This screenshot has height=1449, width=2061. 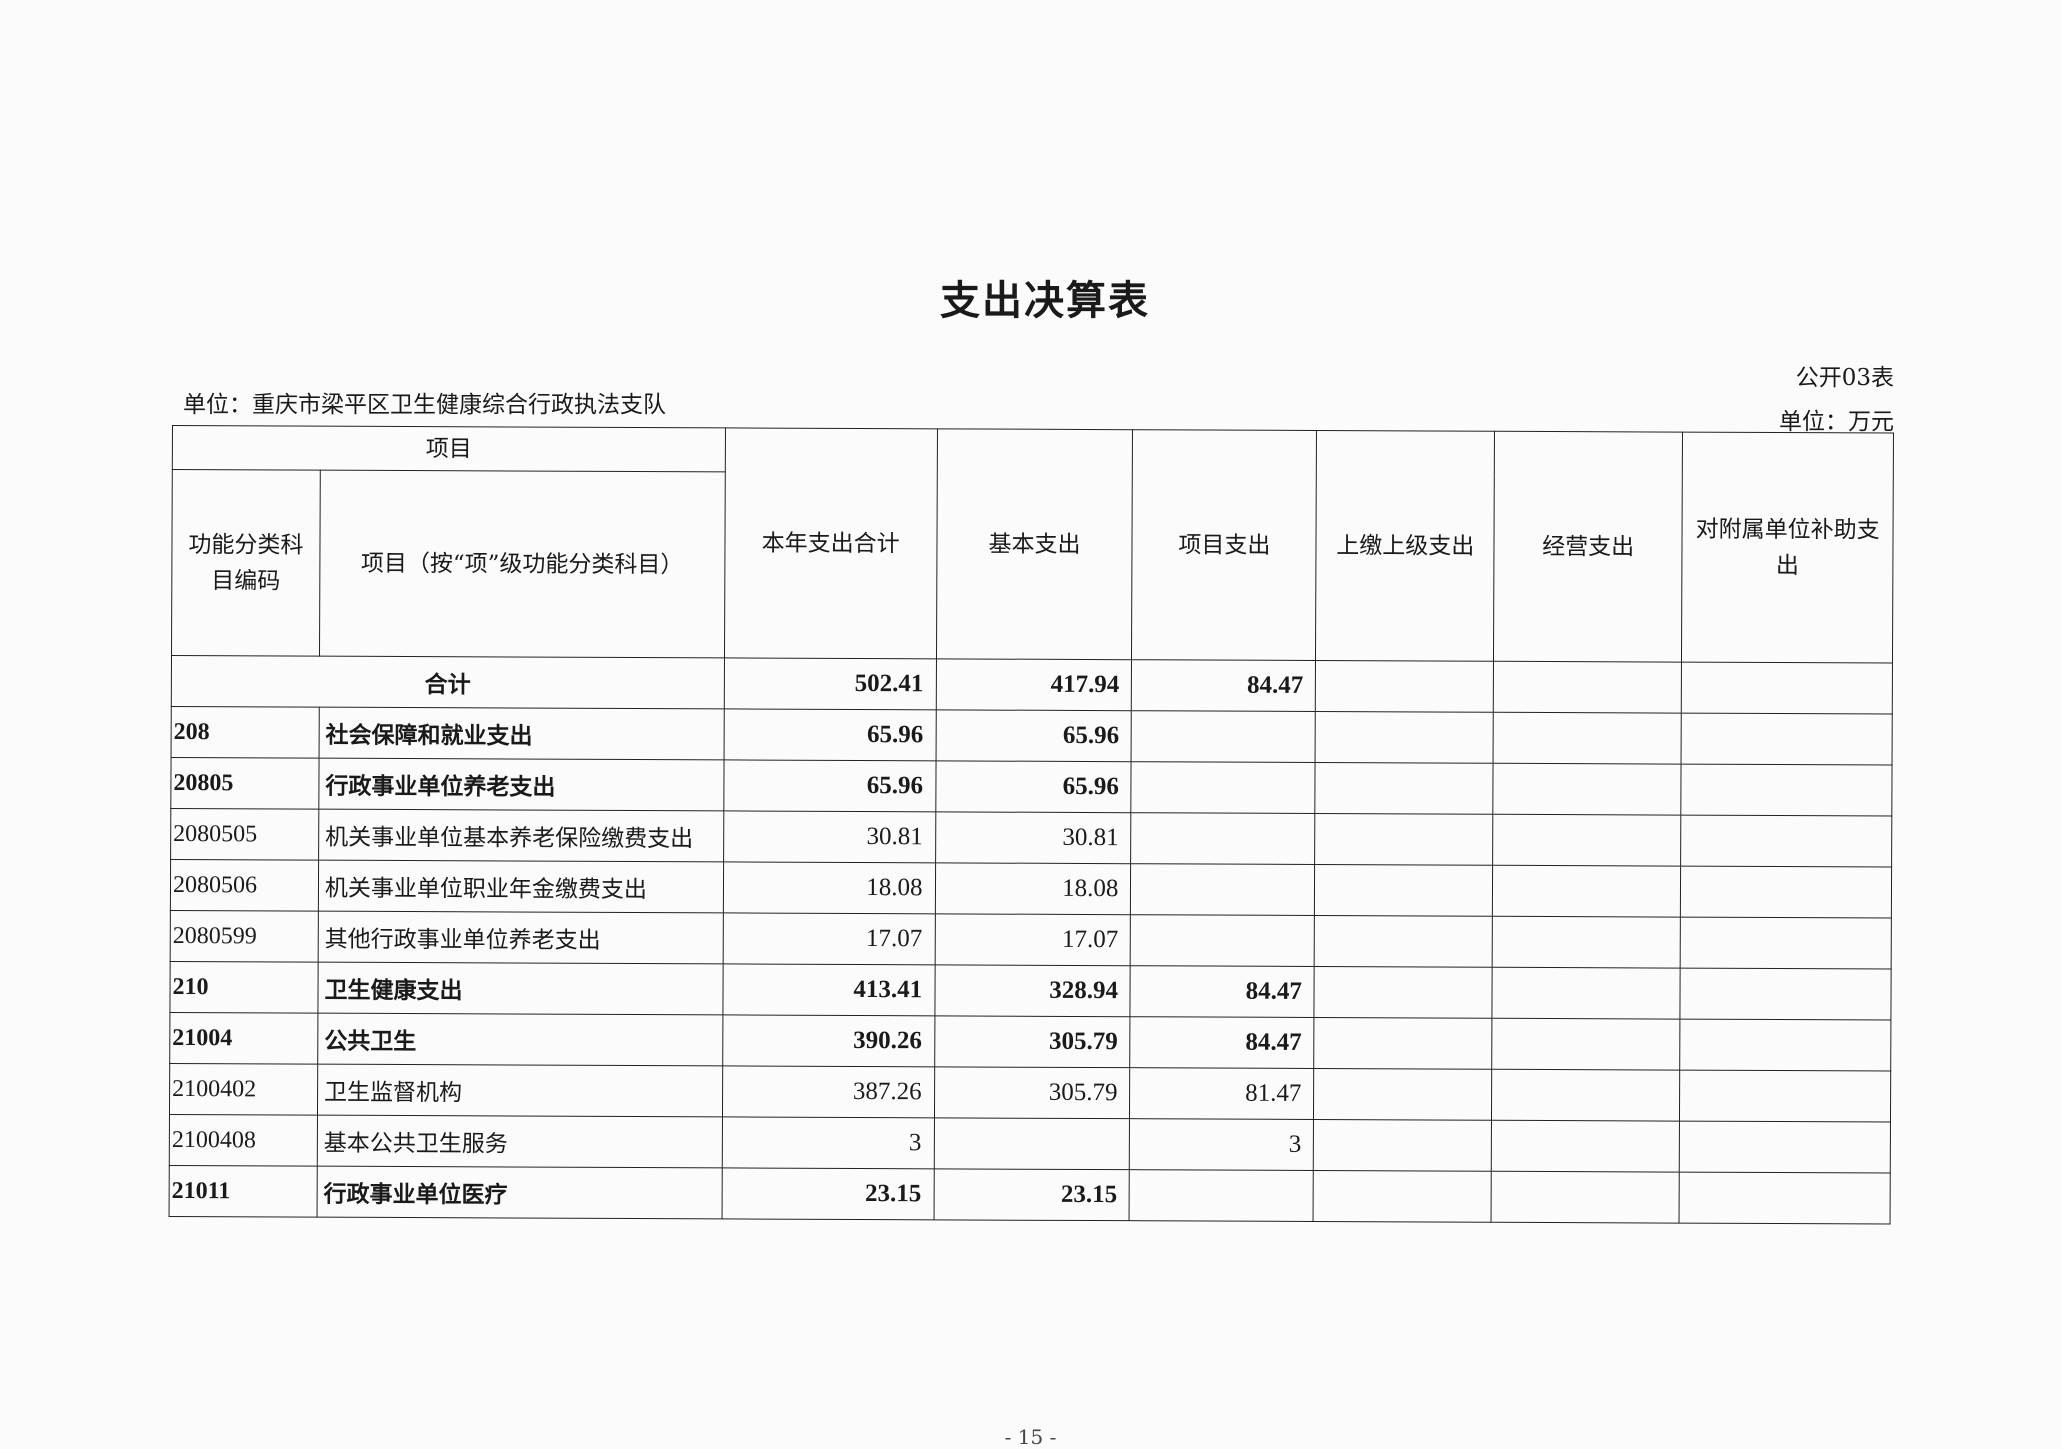 I want to click on table-row: 2080599 其他行政事业单位养老支出 17.07 17.07, so click(x=1031, y=940).